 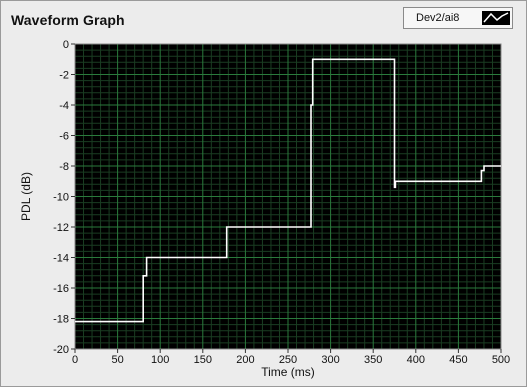 What do you see at coordinates (203, 360) in the screenshot?
I see `x-tick-label: 150` at bounding box center [203, 360].